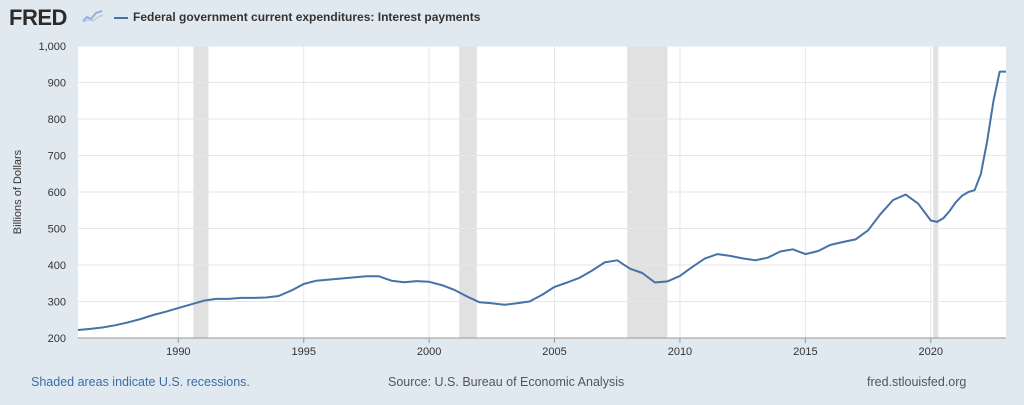  I want to click on legend-series-swatch, so click(121, 18).